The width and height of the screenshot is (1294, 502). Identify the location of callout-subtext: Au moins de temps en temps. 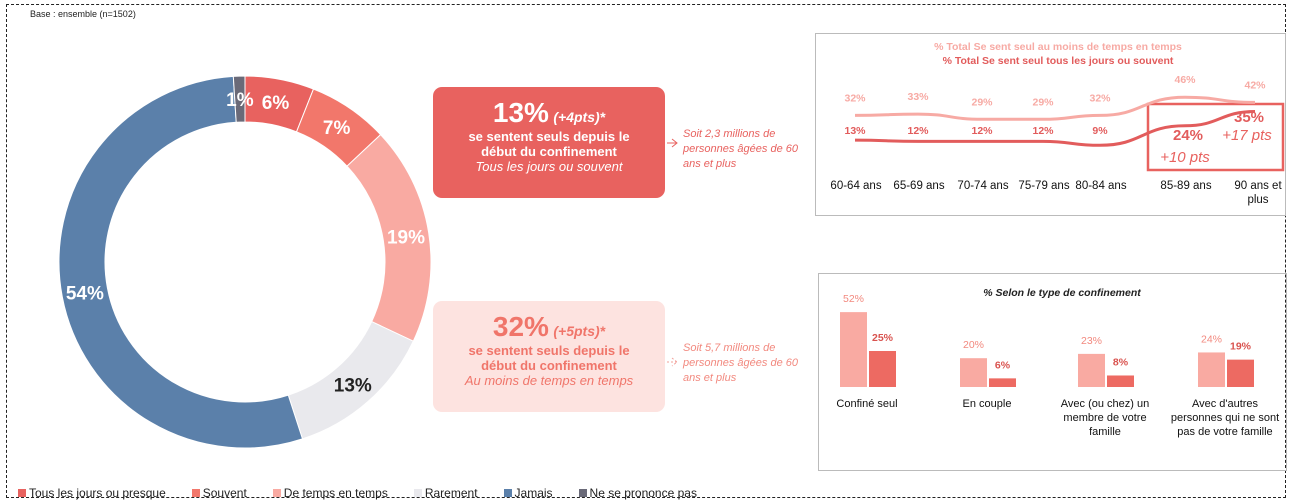
(549, 380).